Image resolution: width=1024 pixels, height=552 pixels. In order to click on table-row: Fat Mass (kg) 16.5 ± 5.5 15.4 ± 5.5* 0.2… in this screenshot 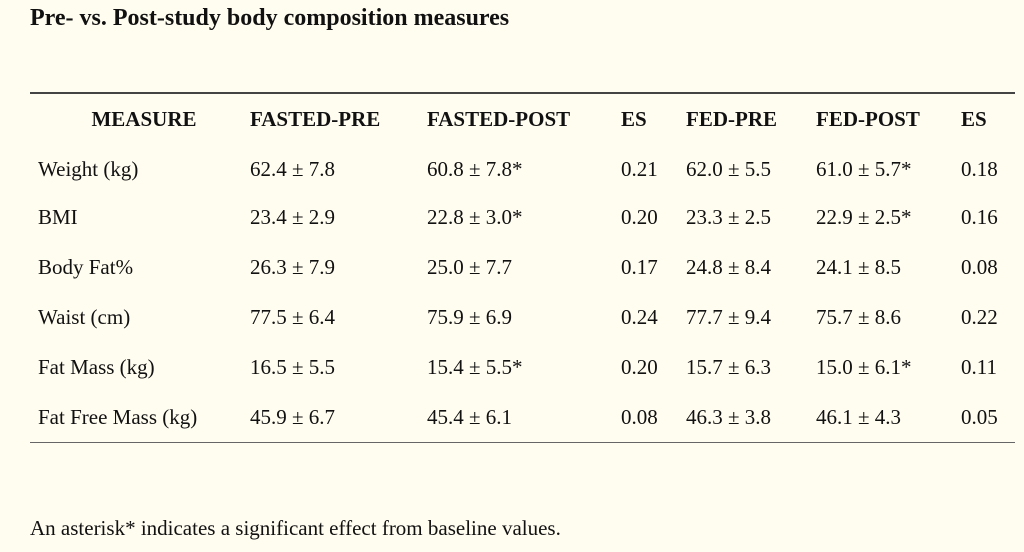, I will do `click(522, 367)`.